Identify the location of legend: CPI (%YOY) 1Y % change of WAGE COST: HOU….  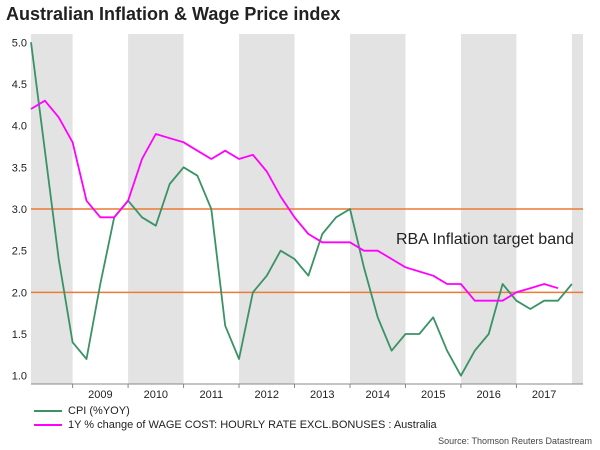
(235, 418).